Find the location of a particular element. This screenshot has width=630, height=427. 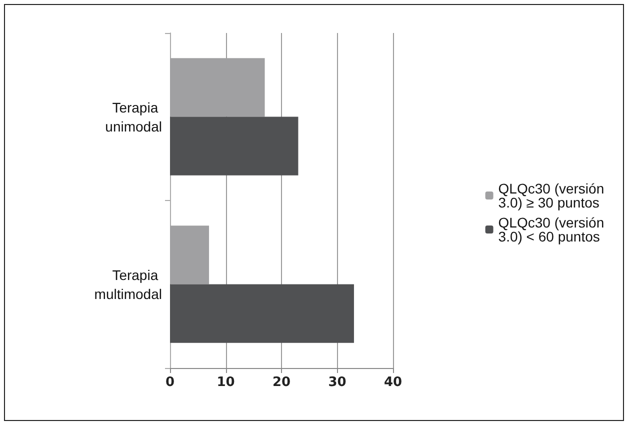

x-tick-label: 20 is located at coordinates (281, 382).